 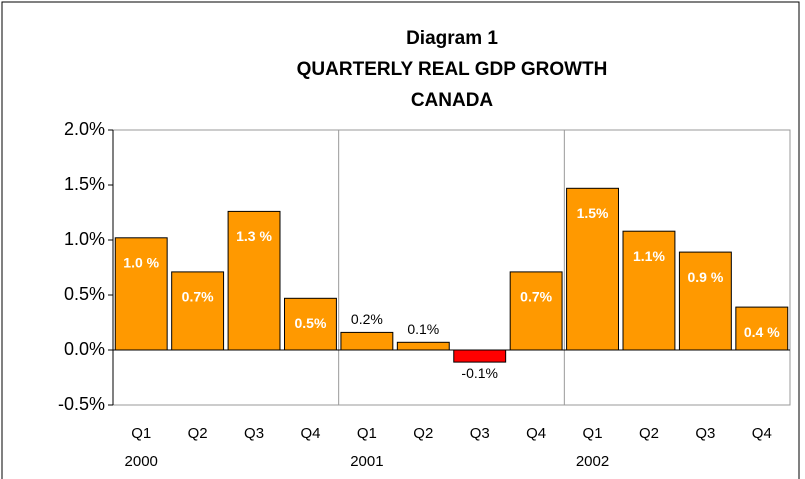 What do you see at coordinates (84, 129) in the screenshot?
I see `y-tick-label: 2.0%` at bounding box center [84, 129].